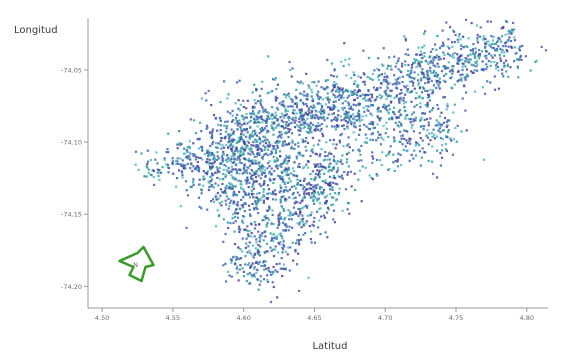 The height and width of the screenshot is (354, 561). I want to click on north-arrow: N, so click(136, 264).